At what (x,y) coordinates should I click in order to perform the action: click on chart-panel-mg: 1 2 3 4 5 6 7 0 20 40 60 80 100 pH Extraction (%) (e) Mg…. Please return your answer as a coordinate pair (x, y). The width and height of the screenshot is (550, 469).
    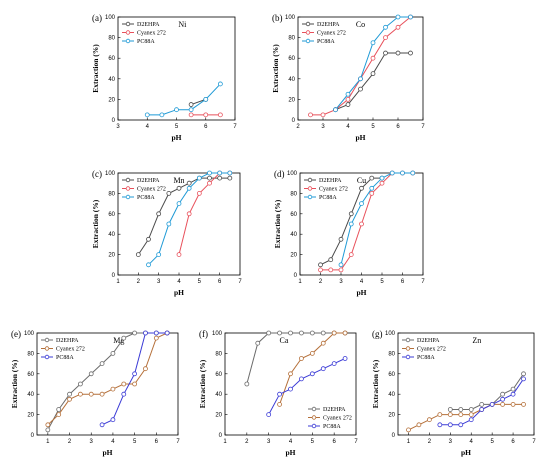
    Looking at the image, I should click on (95, 393).